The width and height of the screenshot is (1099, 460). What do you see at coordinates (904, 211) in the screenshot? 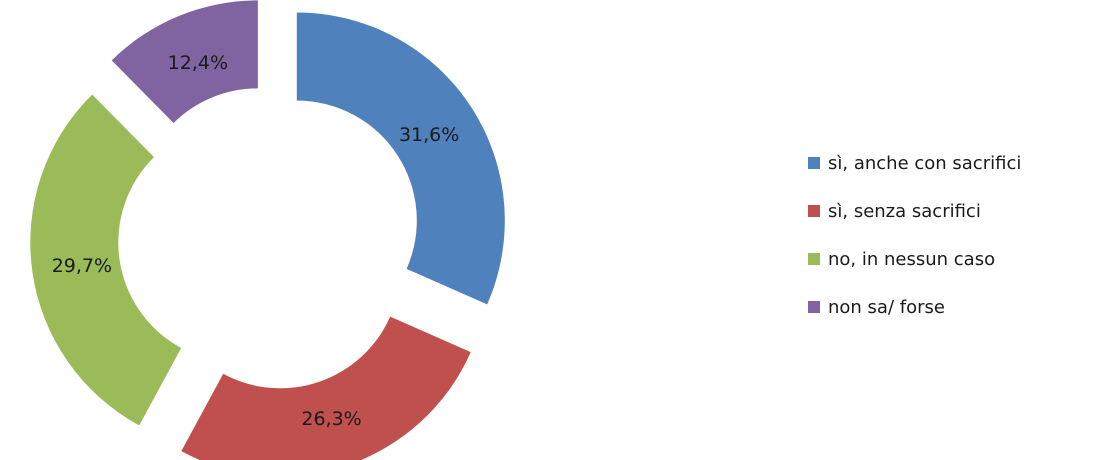
I see `legend-label-2: sì, senza sacrifici` at bounding box center [904, 211].